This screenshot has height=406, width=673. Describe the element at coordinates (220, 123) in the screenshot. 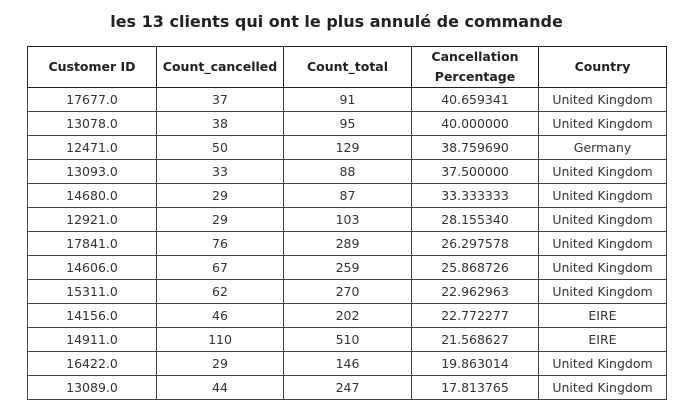

I see `cell-count-cancelled: 38` at that location.